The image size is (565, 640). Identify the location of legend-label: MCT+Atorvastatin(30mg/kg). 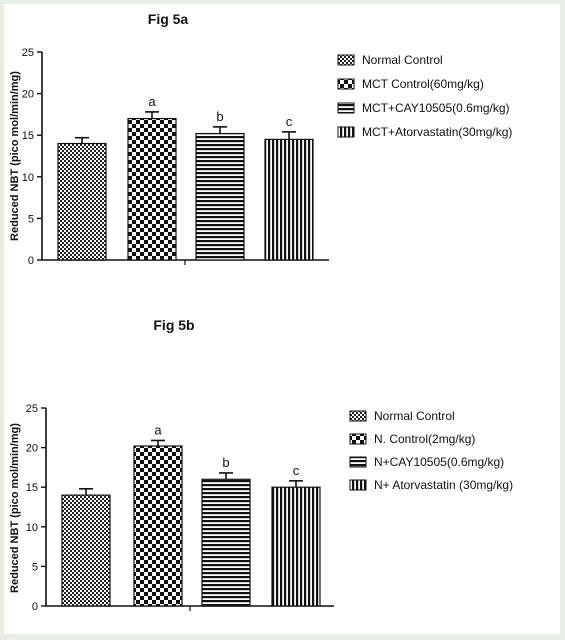
(437, 132).